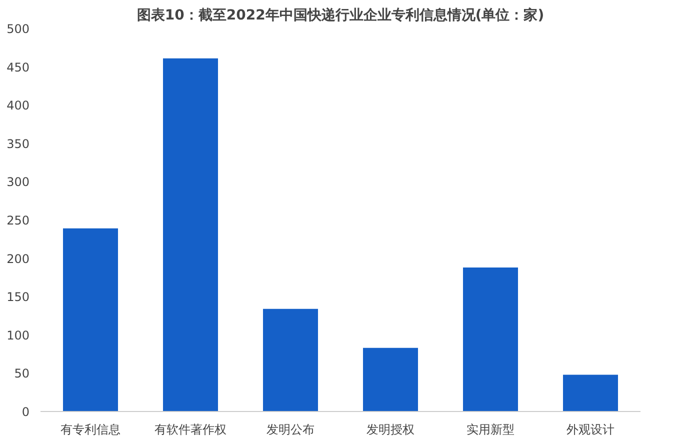 This screenshot has height=439, width=700. I want to click on x-tick-label: 有专利信息, so click(90, 429).